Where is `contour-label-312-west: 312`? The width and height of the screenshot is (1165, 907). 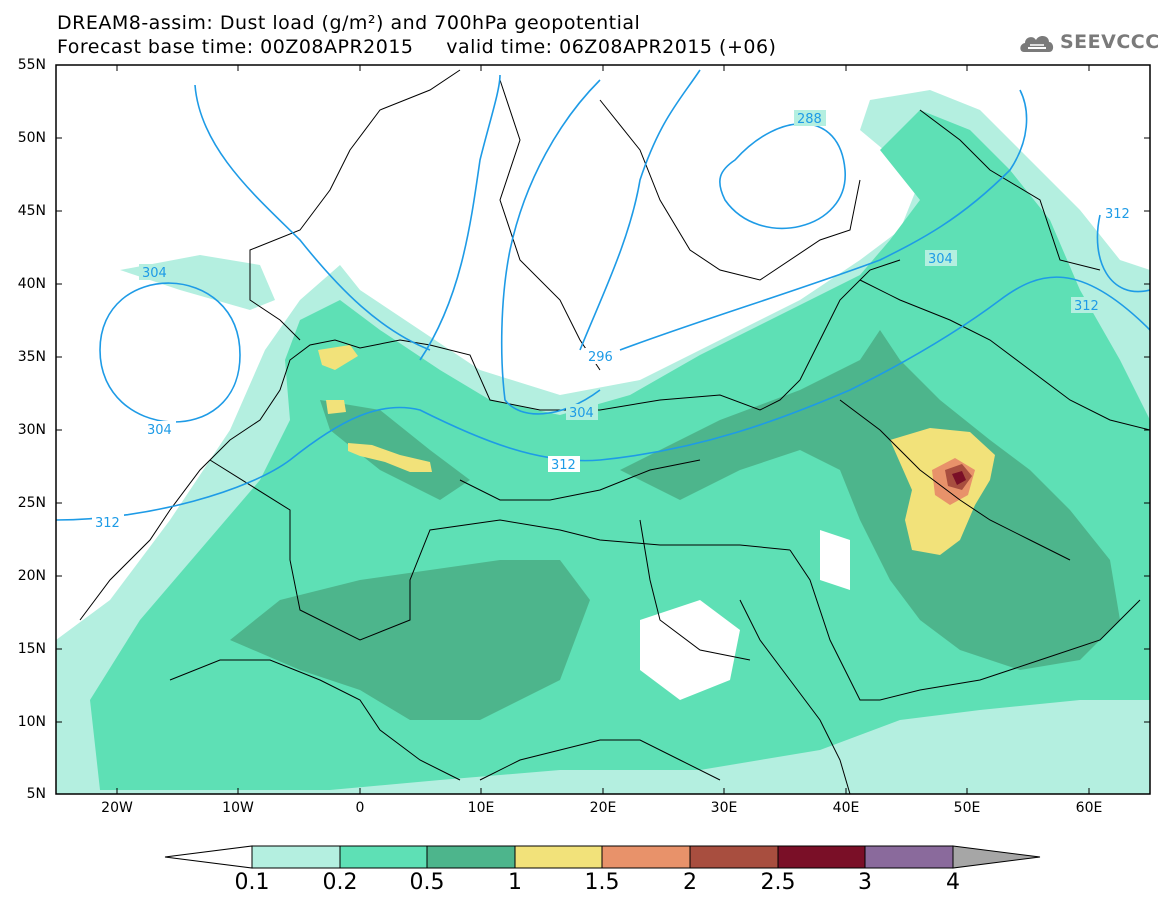 contour-label-312-west: 312 is located at coordinates (107, 523).